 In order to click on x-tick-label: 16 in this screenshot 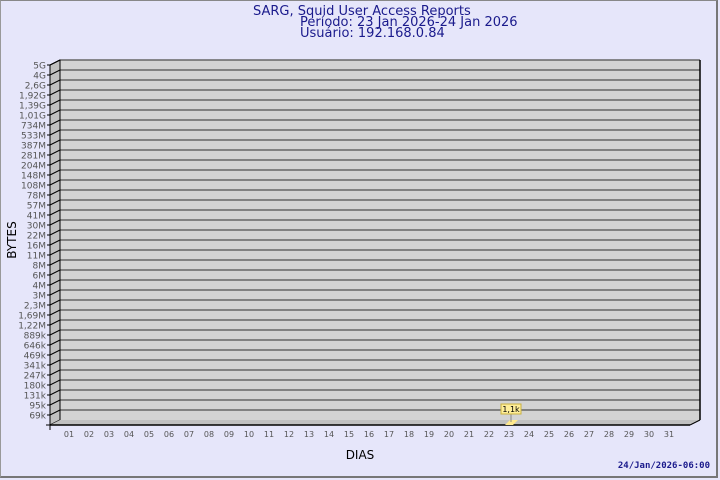, I will do `click(369, 434)`.